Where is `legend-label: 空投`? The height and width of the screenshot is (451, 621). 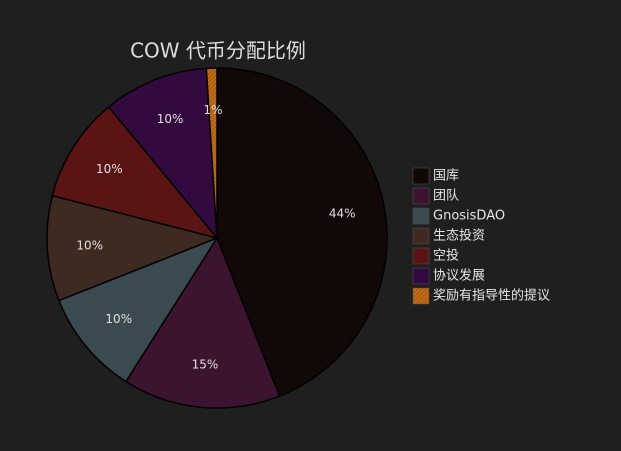
legend-label: 空投 is located at coordinates (446, 256).